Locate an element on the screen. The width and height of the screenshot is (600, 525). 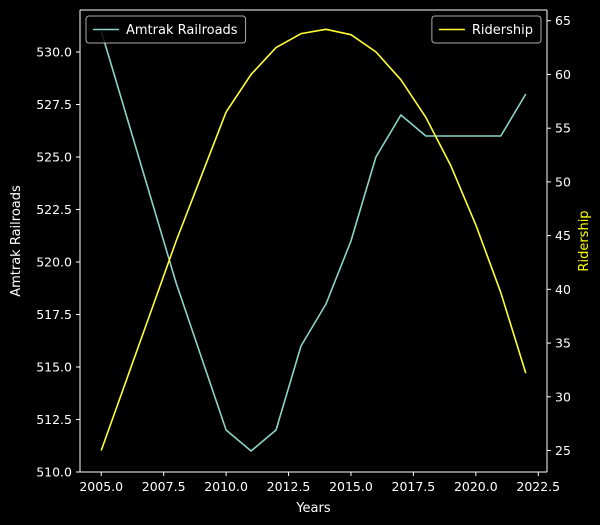
left-tick-label: 517.5 is located at coordinates (54, 314).